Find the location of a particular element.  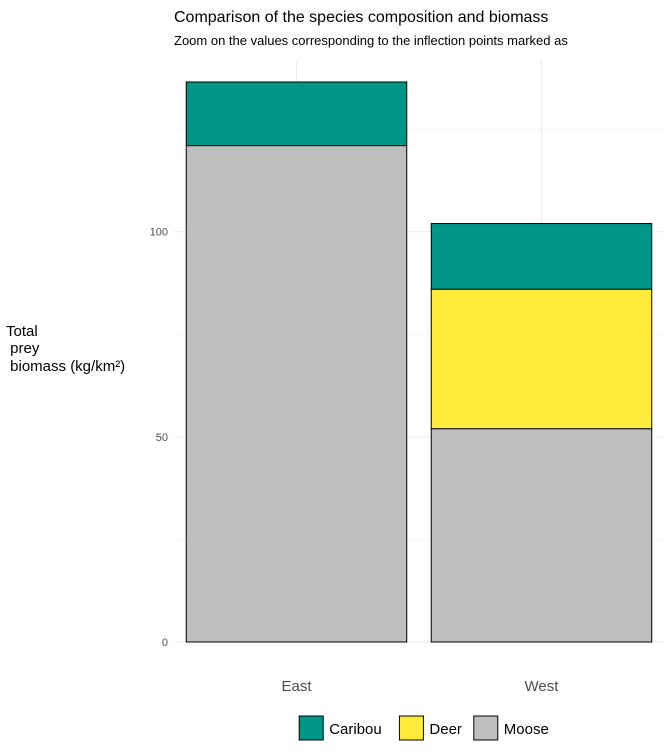

bar-west-deer is located at coordinates (541, 359).